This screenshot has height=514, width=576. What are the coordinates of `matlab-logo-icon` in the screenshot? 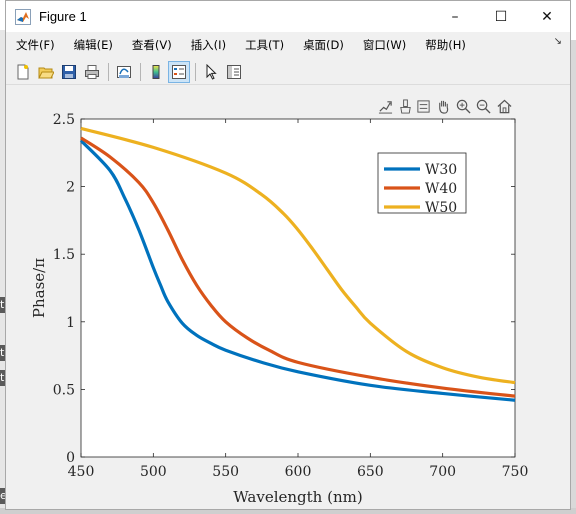 It's located at (23, 16).